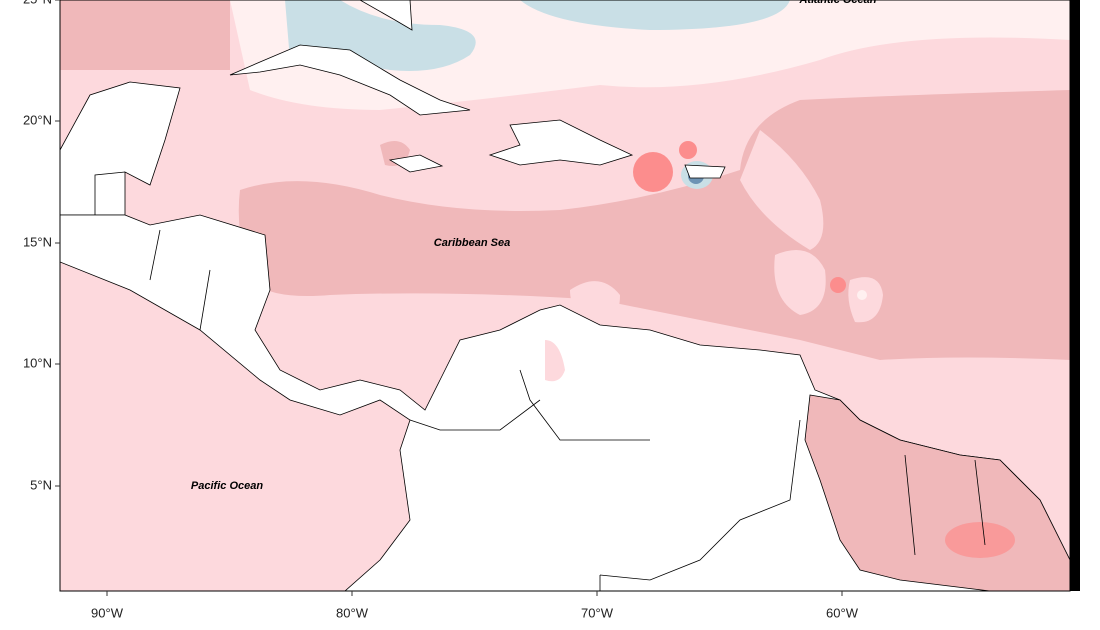  I want to click on lon-label: 60°W, so click(842, 612).